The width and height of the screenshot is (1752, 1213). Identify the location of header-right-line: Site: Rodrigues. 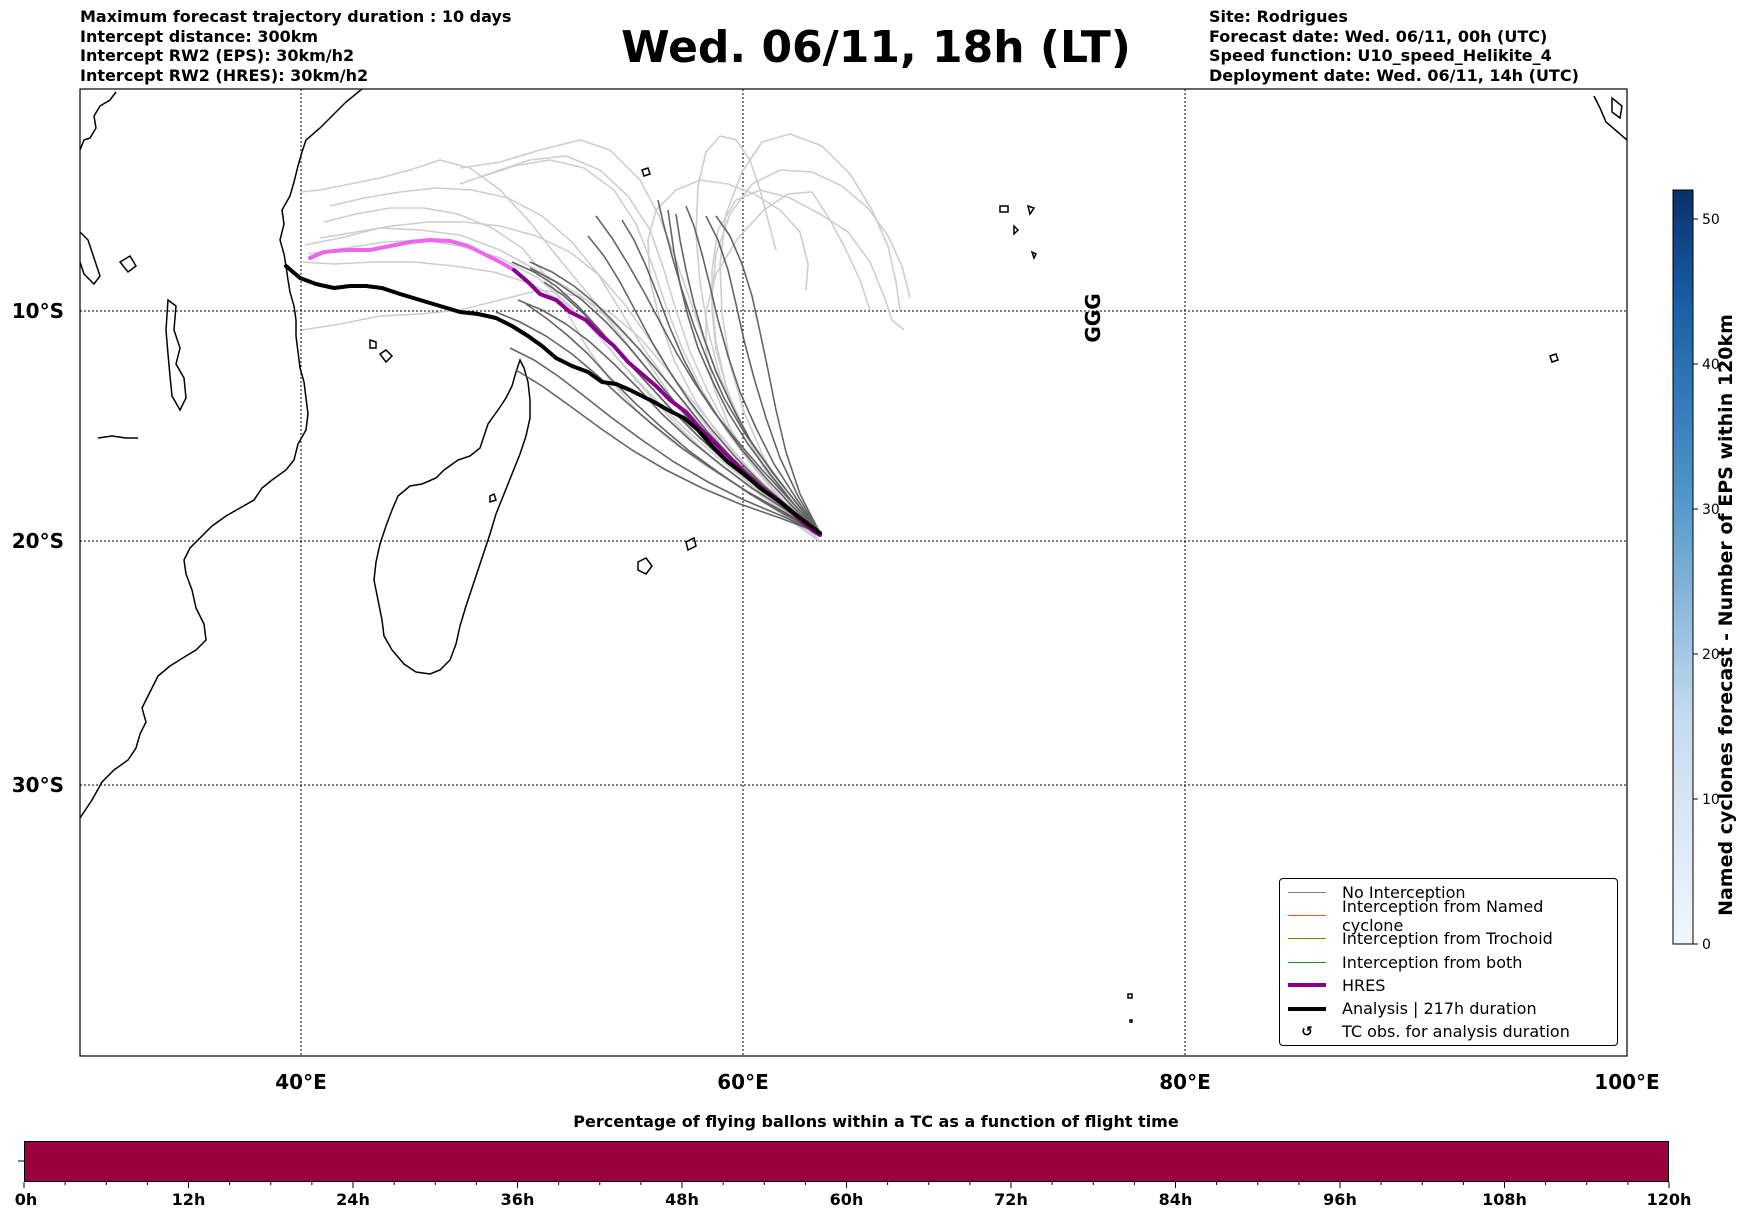
(1278, 16).